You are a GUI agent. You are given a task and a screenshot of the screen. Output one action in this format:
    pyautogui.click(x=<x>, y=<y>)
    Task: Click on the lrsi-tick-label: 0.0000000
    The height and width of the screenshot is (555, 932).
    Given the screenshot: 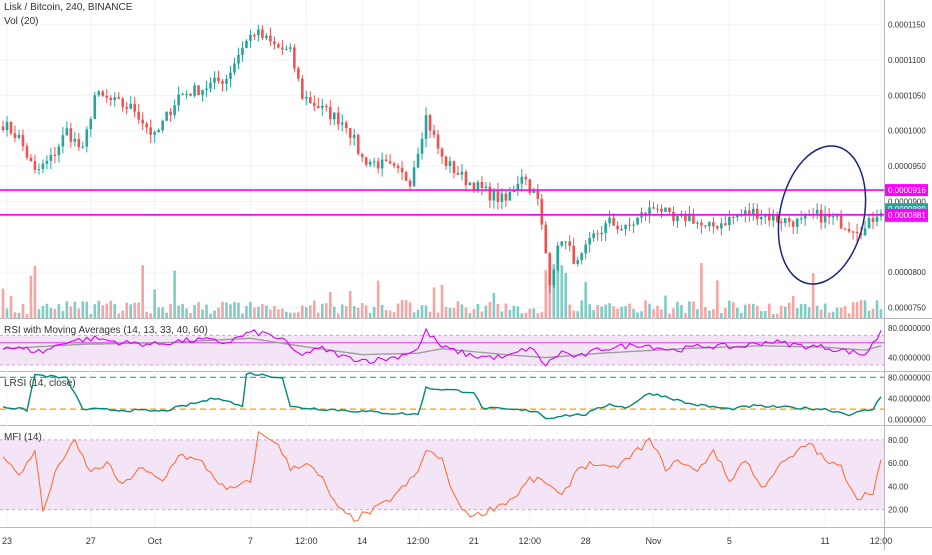 What is the action you would take?
    pyautogui.click(x=907, y=420)
    